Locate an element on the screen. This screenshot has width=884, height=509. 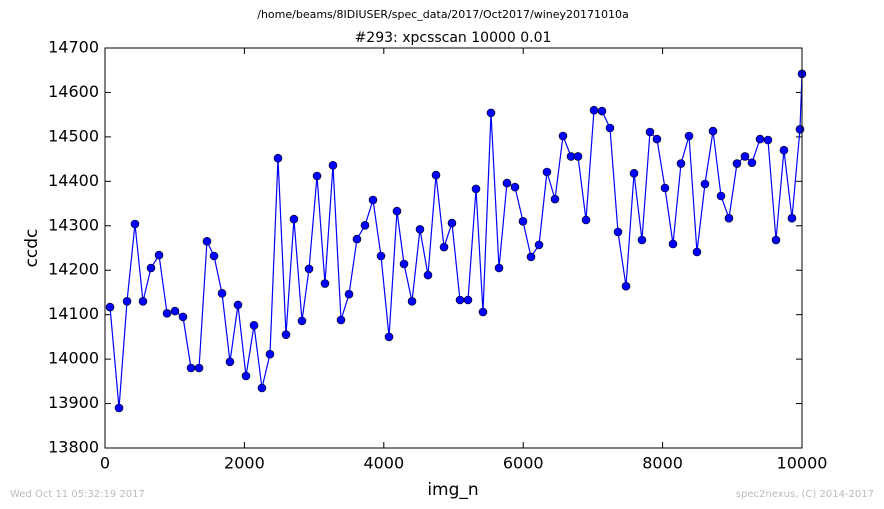
x-tick-label: 10000 is located at coordinates (802, 463).